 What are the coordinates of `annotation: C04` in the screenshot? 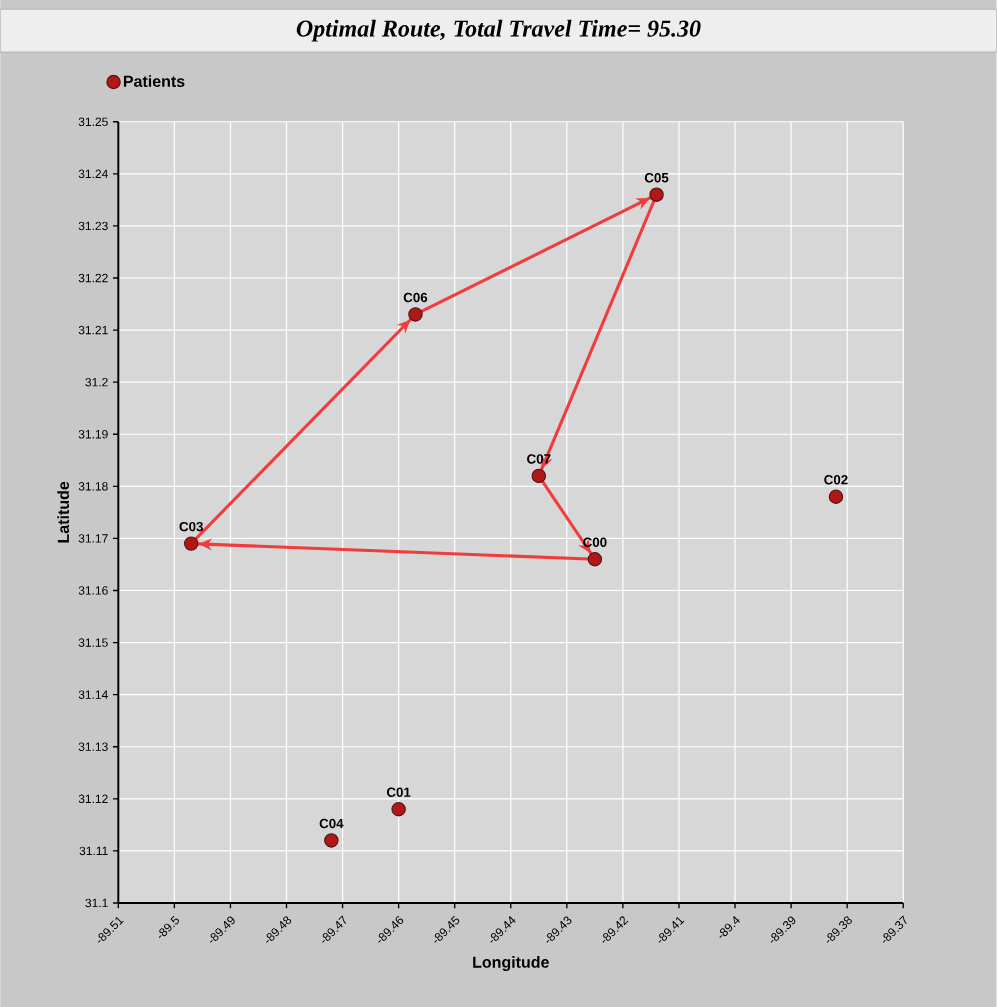 It's located at (331, 823).